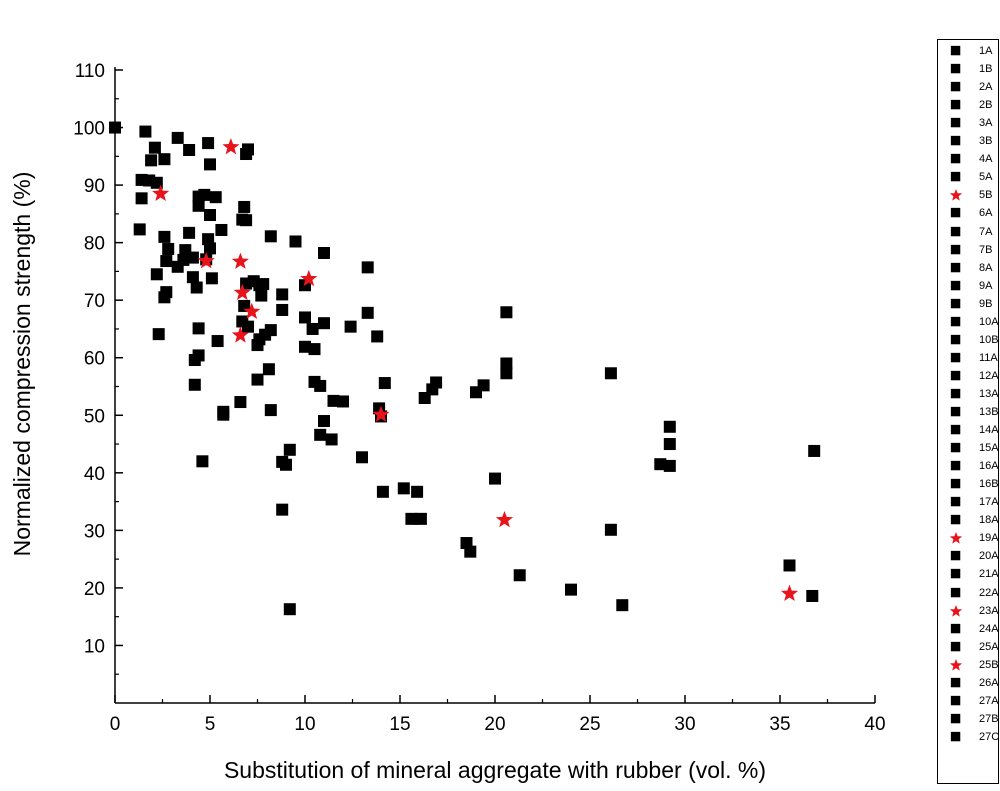  Describe the element at coordinates (968, 141) in the screenshot. I see `legend-item: 3B` at that location.